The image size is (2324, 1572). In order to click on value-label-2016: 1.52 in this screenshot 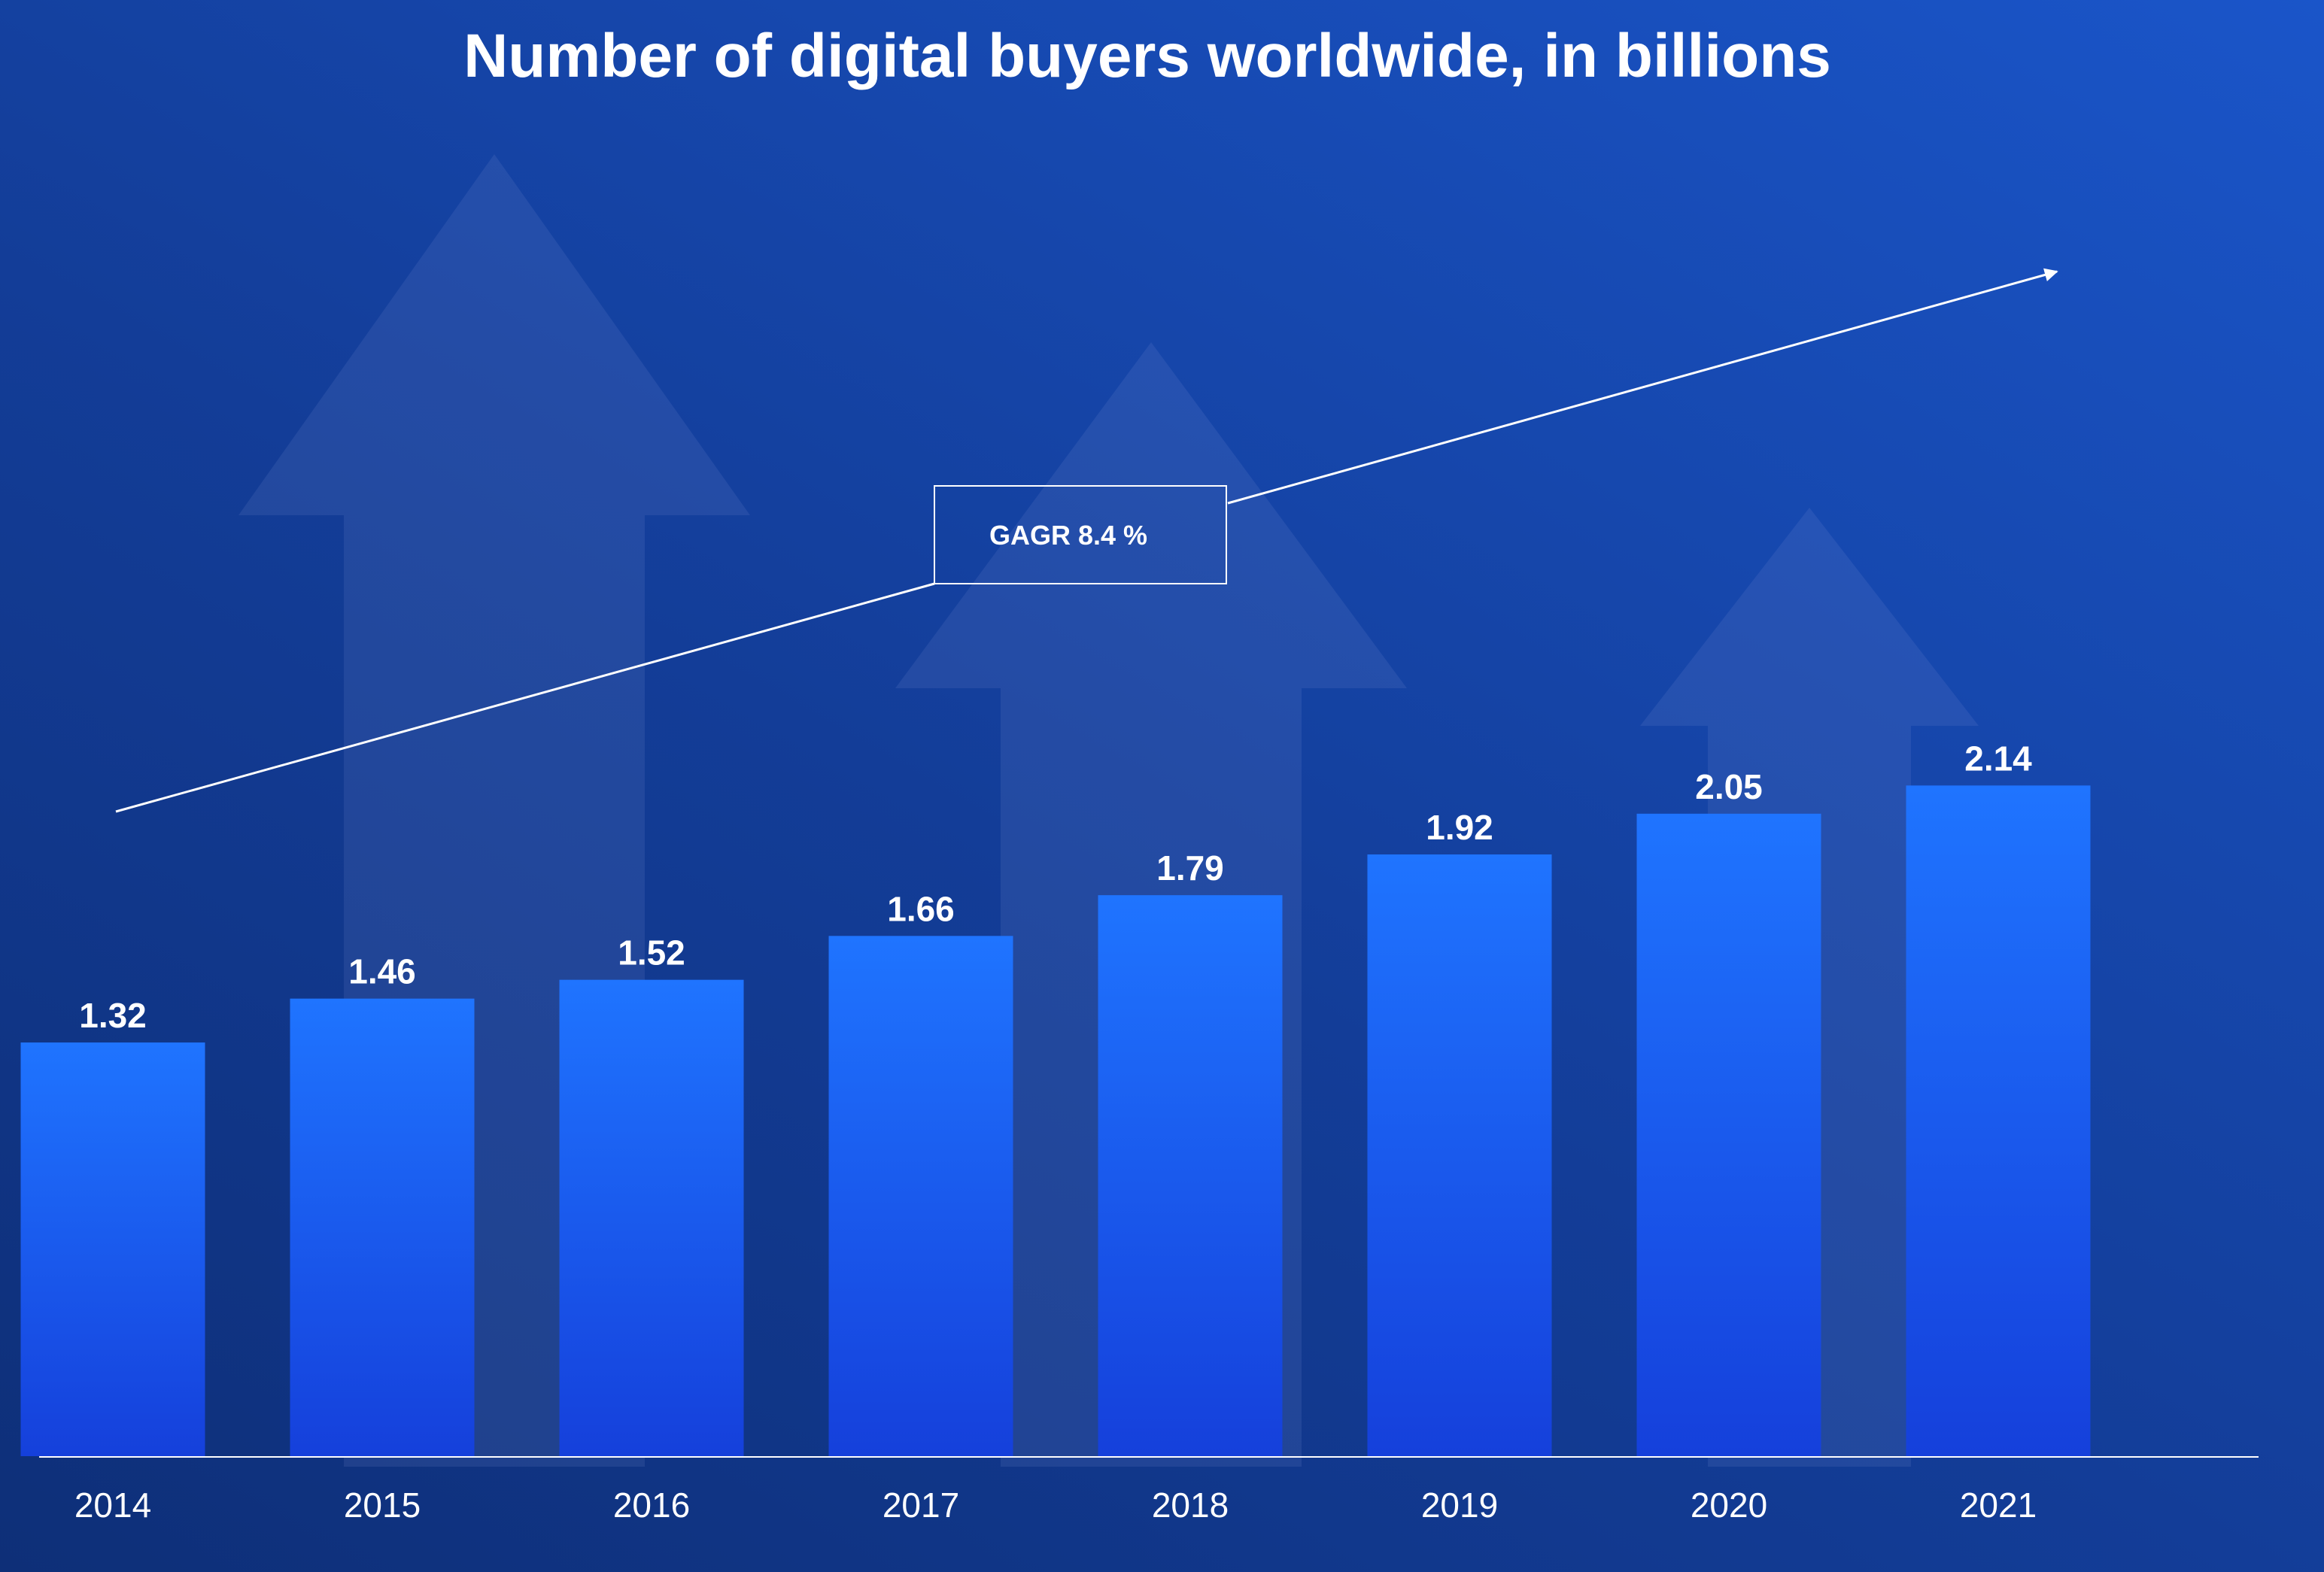, I will do `click(651, 953)`.